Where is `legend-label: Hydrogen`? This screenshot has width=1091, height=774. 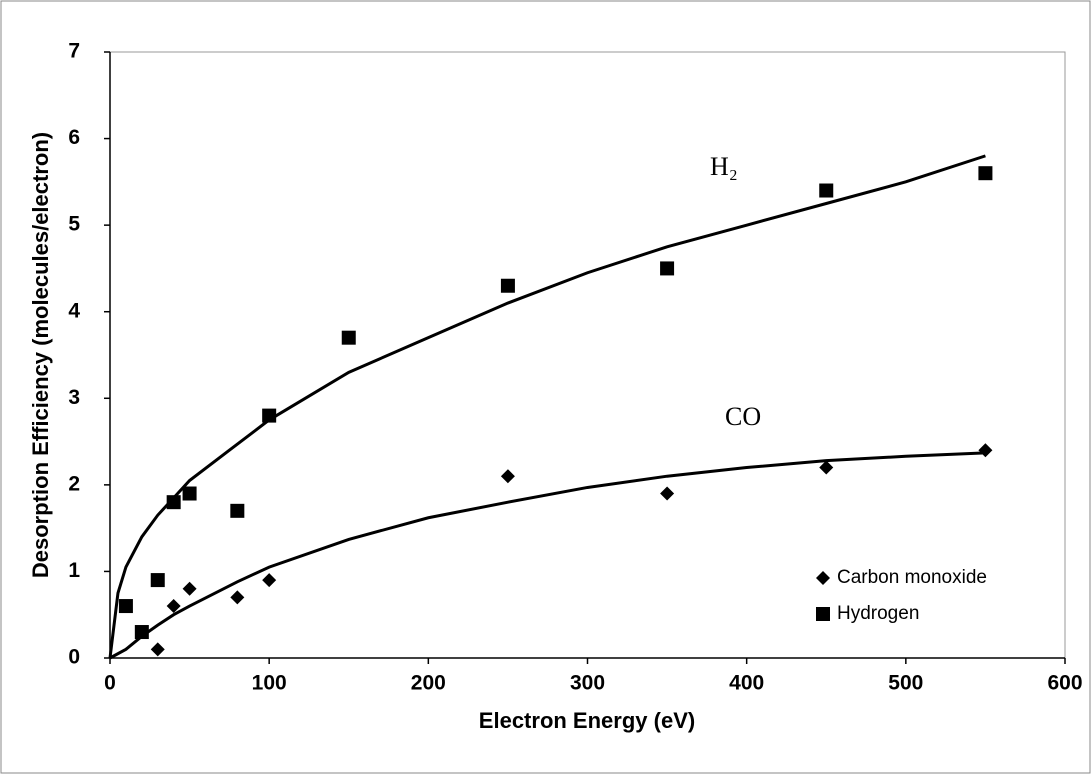
legend-label: Hydrogen is located at coordinates (878, 613).